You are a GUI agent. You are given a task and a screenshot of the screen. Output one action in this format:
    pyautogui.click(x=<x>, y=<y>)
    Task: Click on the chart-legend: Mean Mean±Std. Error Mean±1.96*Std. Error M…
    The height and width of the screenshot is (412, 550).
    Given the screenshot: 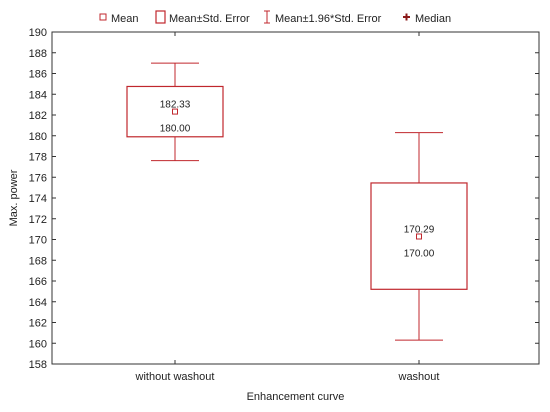 What is the action you would take?
    pyautogui.click(x=275, y=17)
    